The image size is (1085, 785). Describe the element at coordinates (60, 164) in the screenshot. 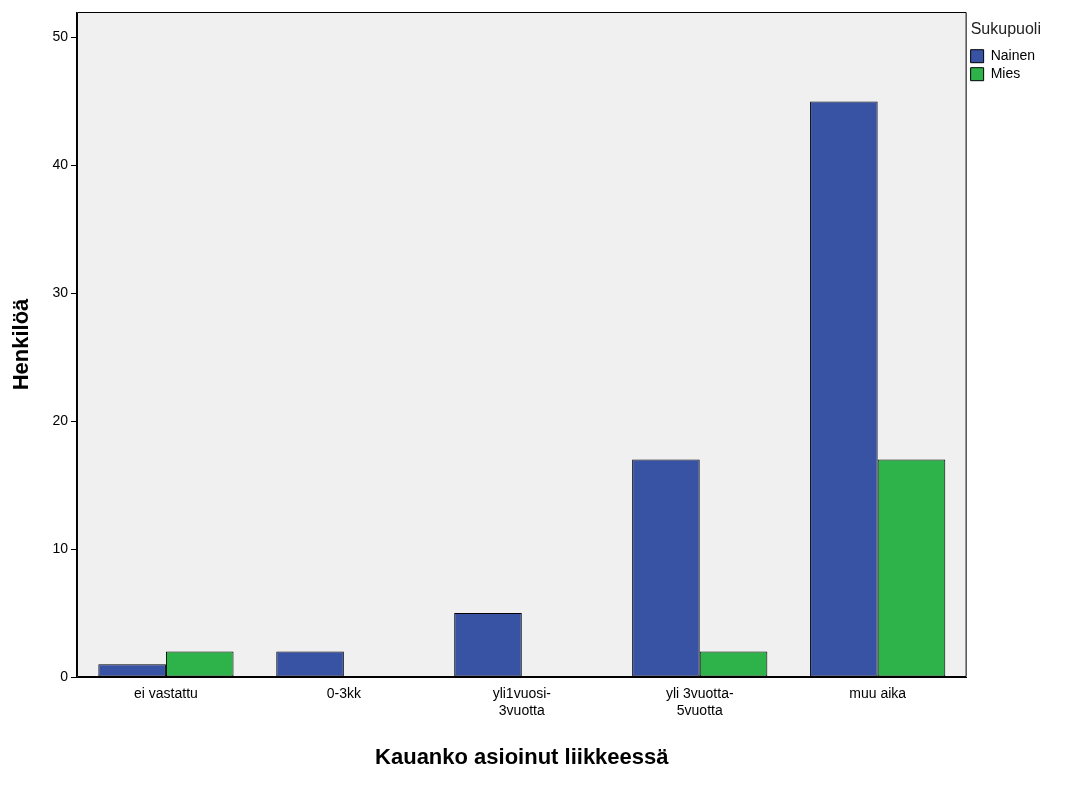

I see `y-tick-label: 40` at that location.